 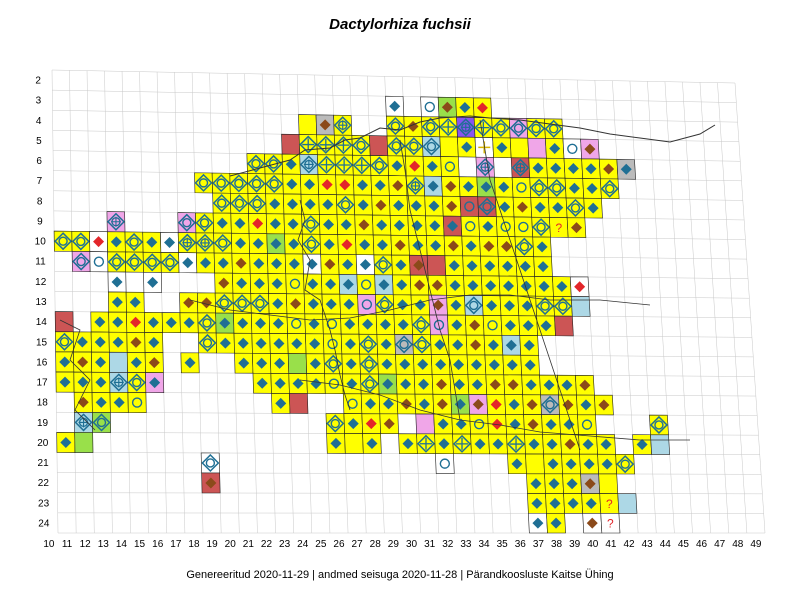 What do you see at coordinates (308, 144) in the screenshot?
I see `cross-marker` at bounding box center [308, 144].